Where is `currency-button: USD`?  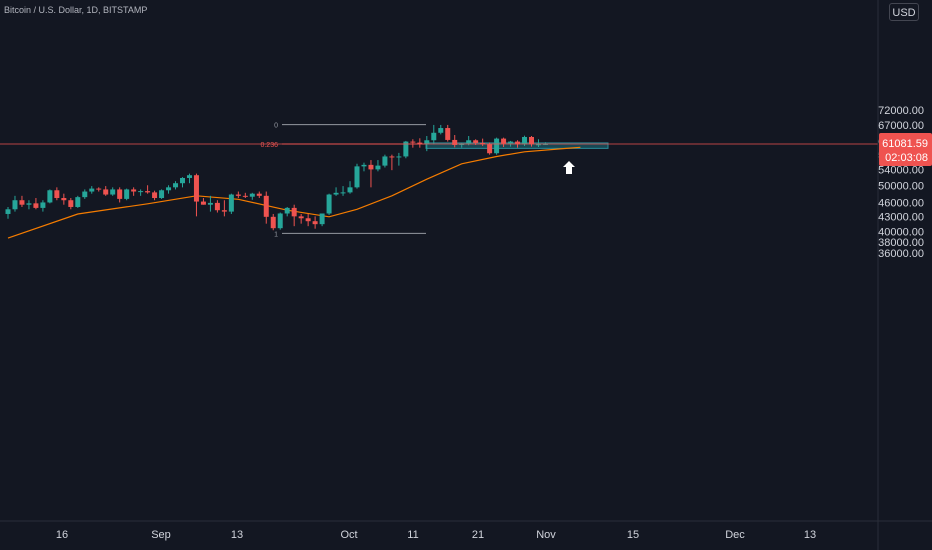 currency-button: USD is located at coordinates (904, 12).